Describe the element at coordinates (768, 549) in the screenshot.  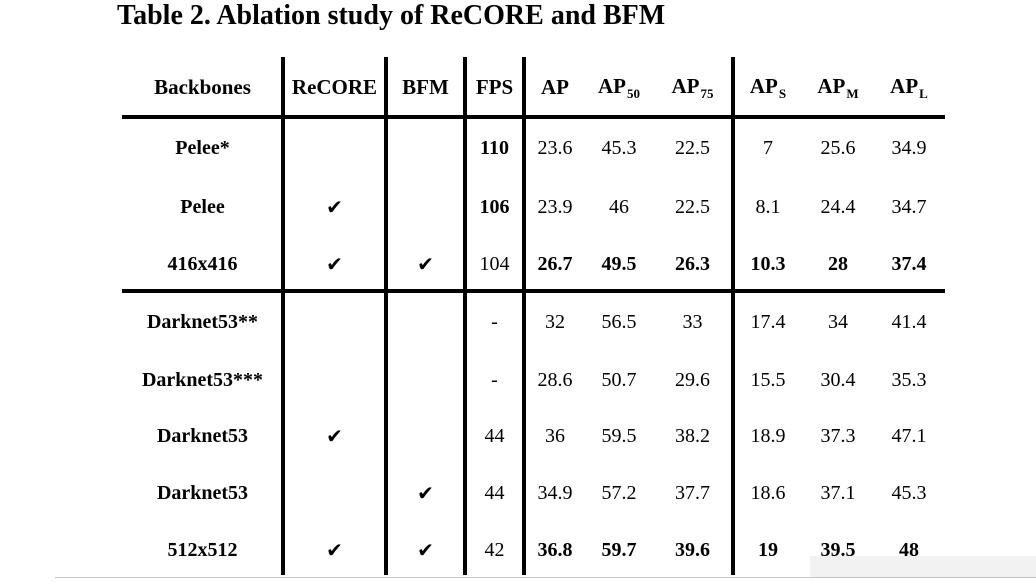
I see `cell-r8-ap-small: 19` at that location.